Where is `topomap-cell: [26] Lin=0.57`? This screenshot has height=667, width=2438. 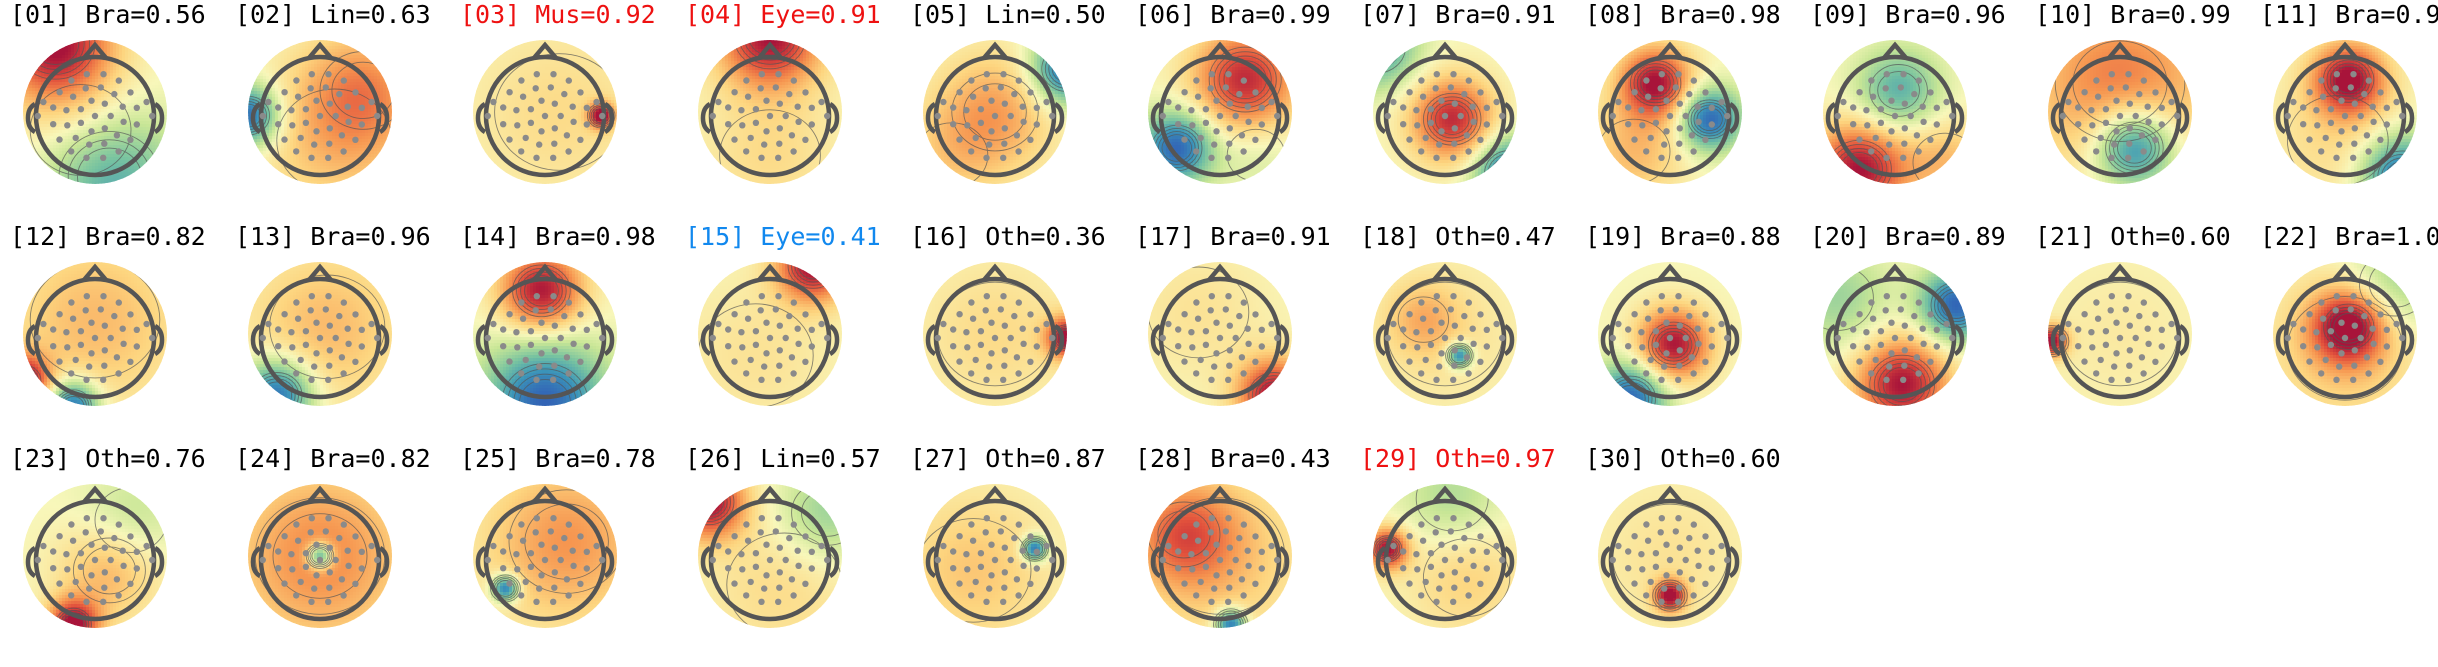 topomap-cell: [26] Lin=0.57 is located at coordinates (797, 555).